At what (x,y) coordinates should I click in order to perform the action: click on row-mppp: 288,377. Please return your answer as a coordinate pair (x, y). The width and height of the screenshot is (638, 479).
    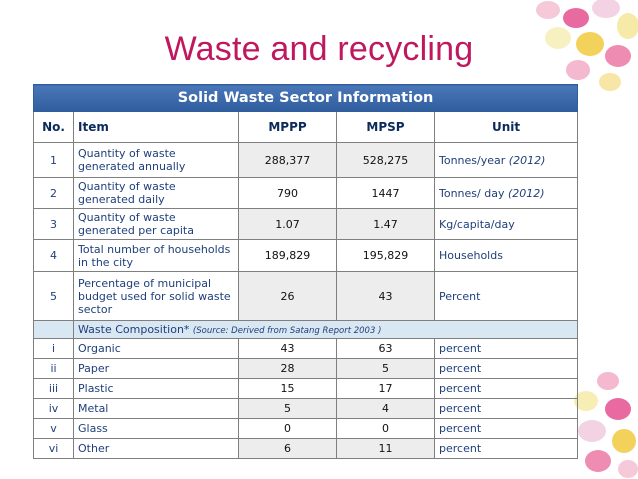
    Looking at the image, I should click on (287, 160).